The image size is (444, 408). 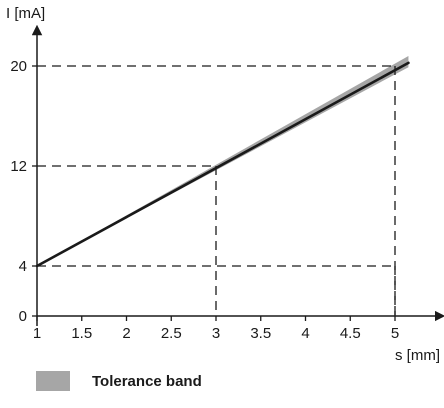 What do you see at coordinates (53, 381) in the screenshot?
I see `legend-swatch-tolerance-band` at bounding box center [53, 381].